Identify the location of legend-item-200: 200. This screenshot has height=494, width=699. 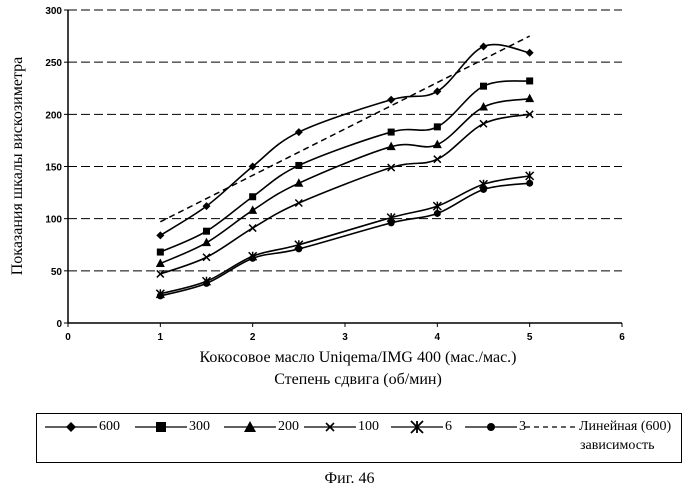
(260, 427).